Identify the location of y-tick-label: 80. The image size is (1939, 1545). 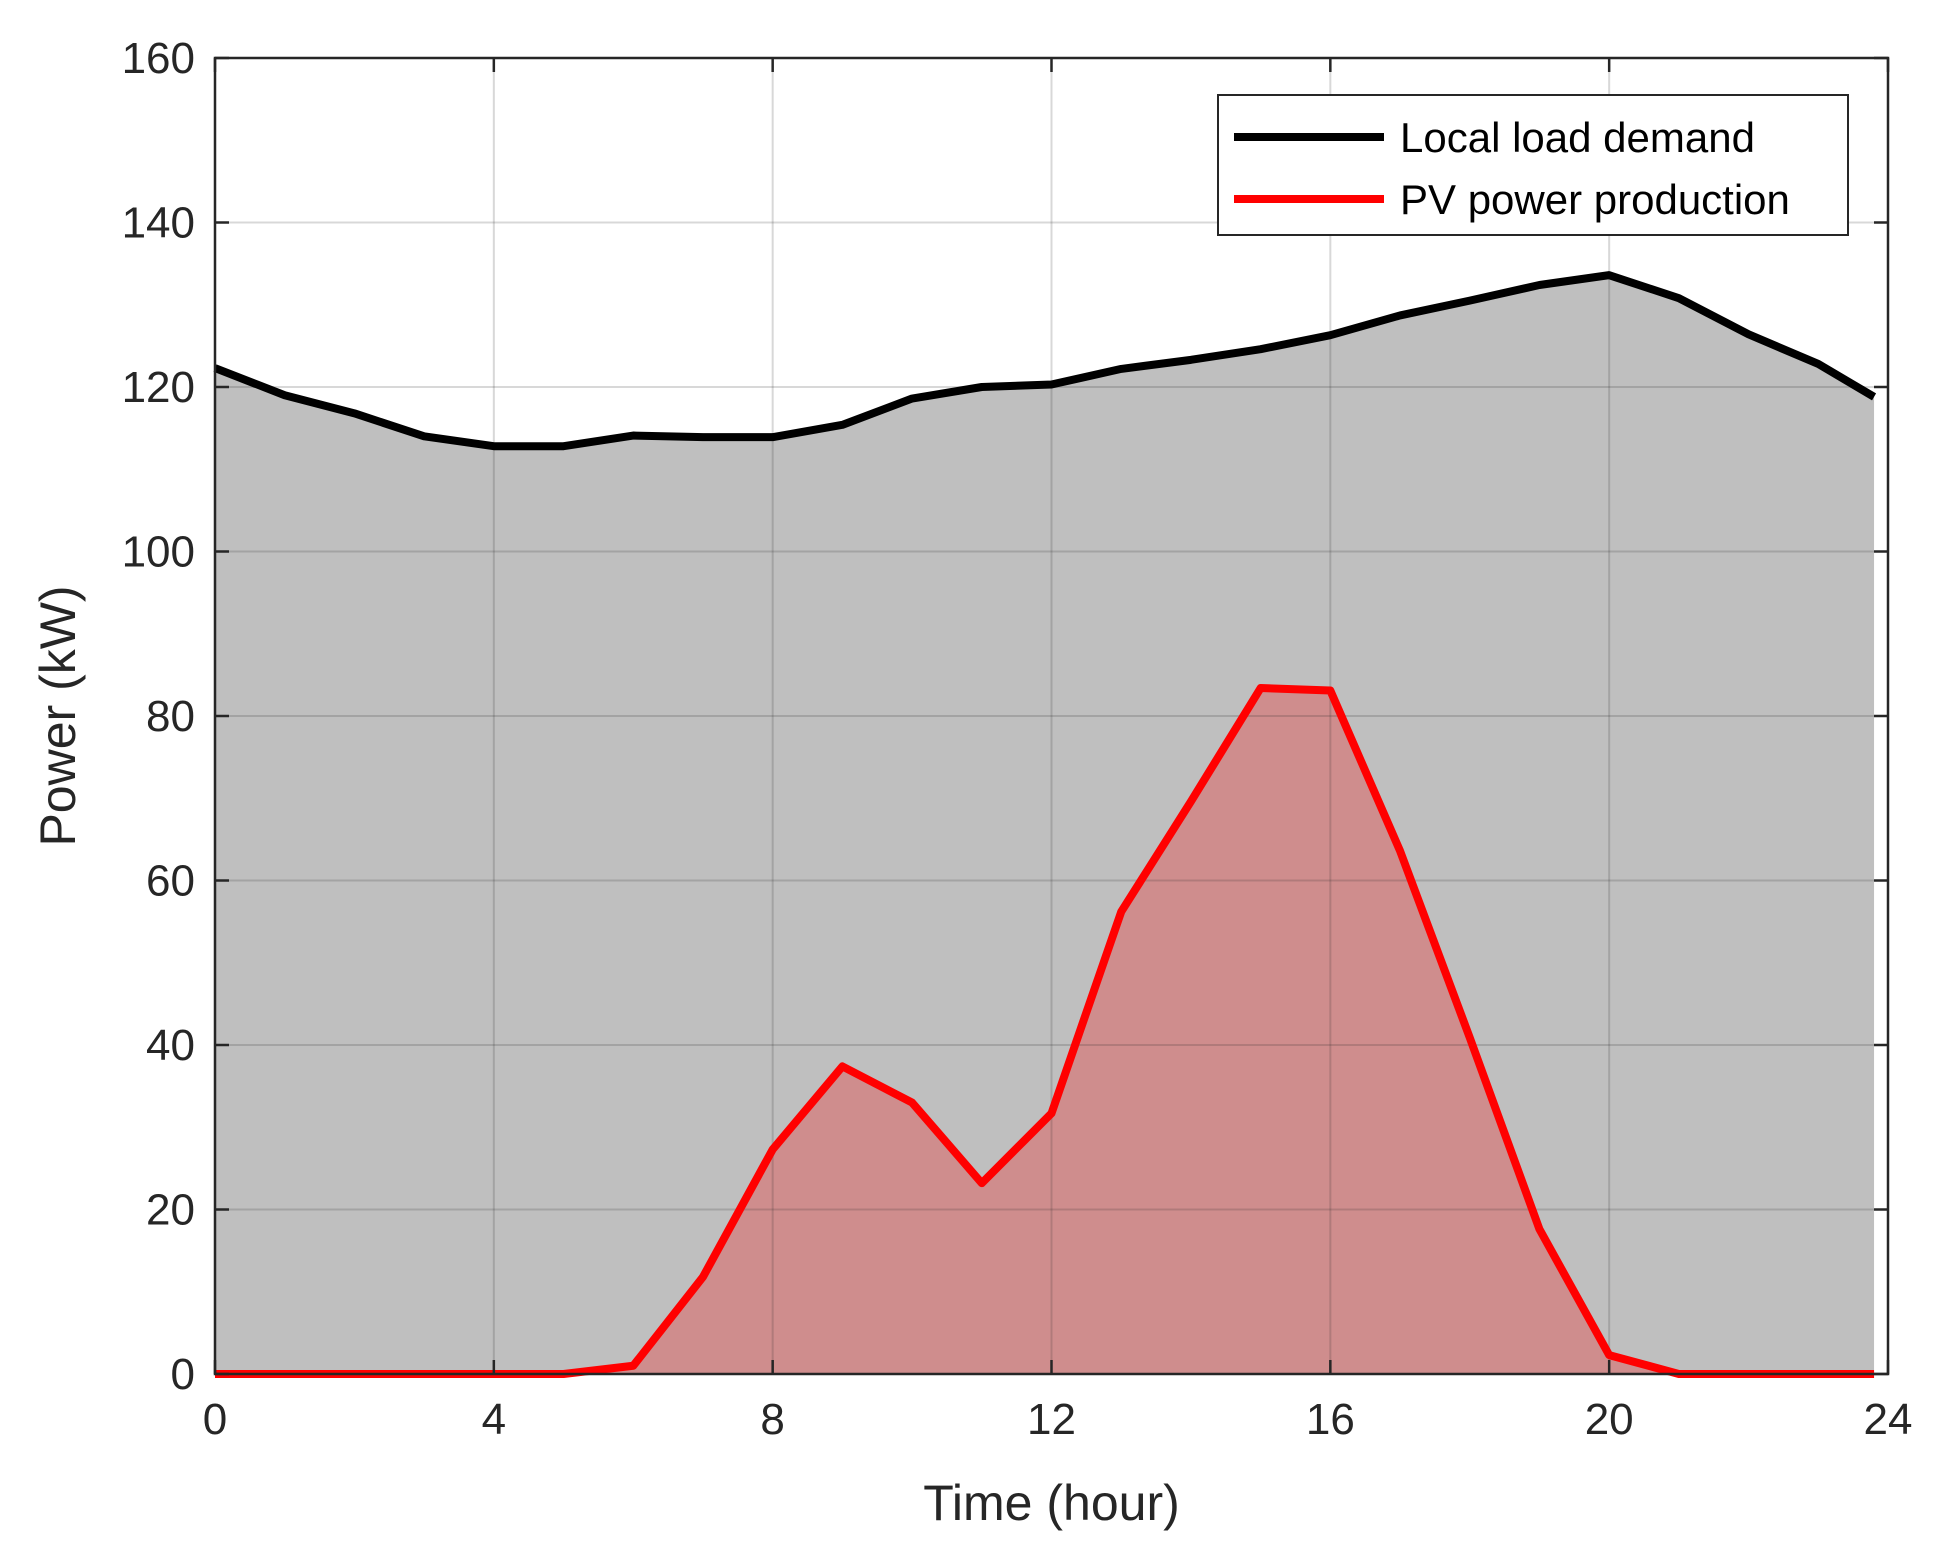
(170, 716).